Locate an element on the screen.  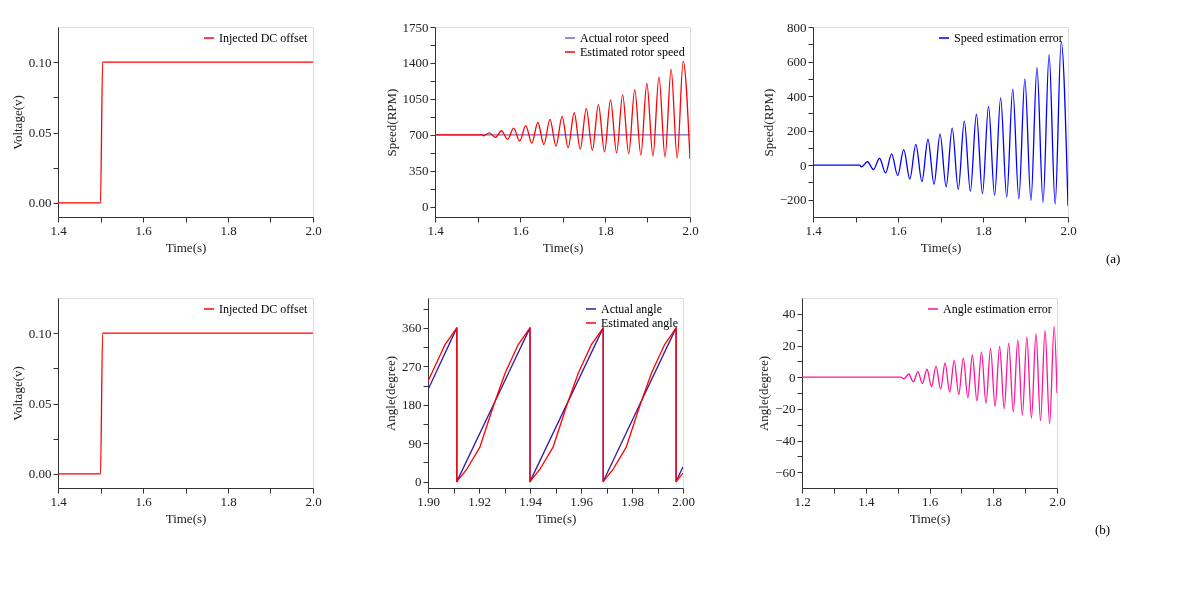
x-tick-label: 1.92 is located at coordinates (479, 501).